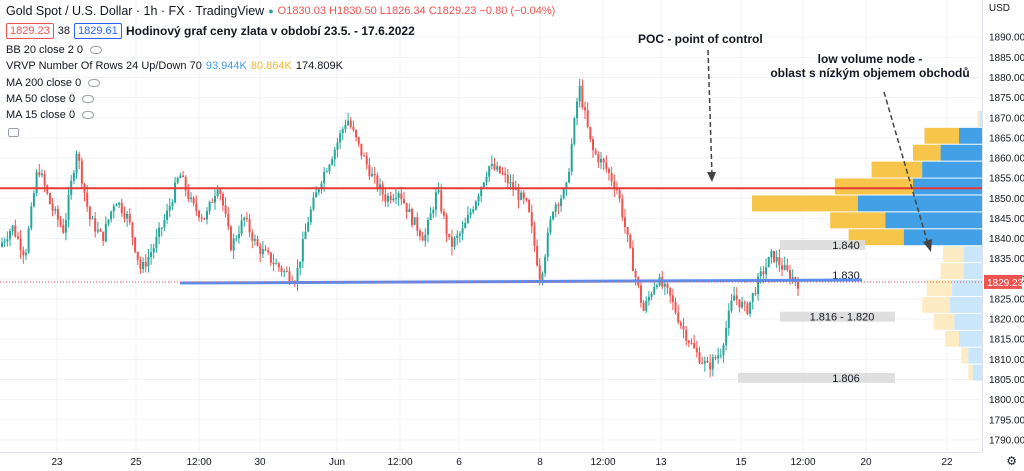  Describe the element at coordinates (30, 31) in the screenshot. I see `bid-price-button: 1829.23` at that location.